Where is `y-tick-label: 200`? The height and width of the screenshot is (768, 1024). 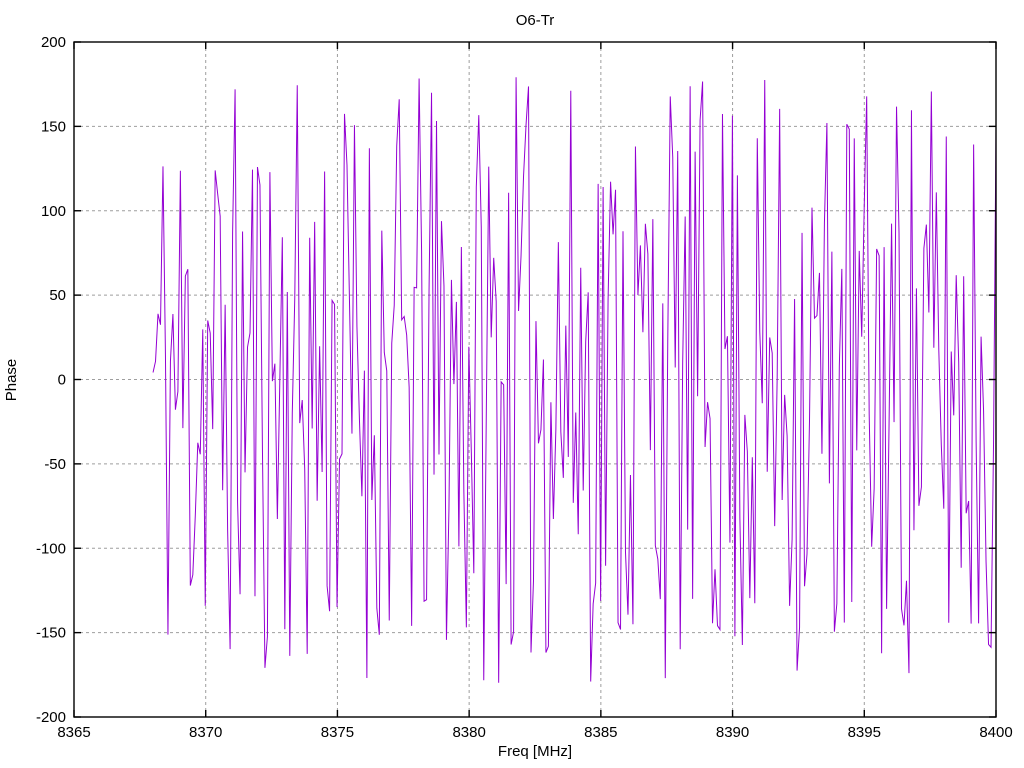
y-tick-label: 200 is located at coordinates (53, 42).